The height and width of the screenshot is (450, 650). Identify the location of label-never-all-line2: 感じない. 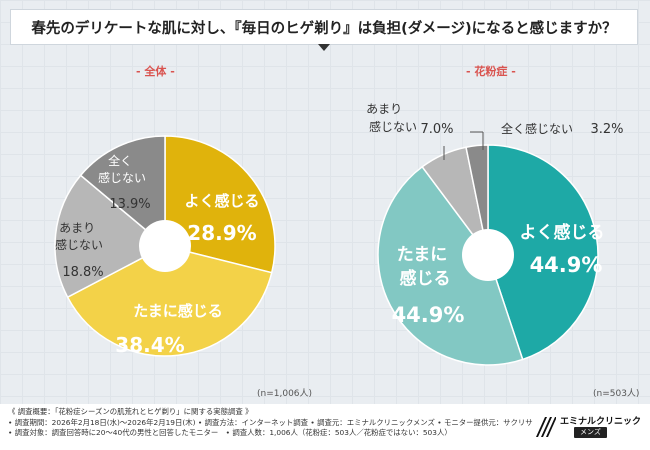
(122, 177).